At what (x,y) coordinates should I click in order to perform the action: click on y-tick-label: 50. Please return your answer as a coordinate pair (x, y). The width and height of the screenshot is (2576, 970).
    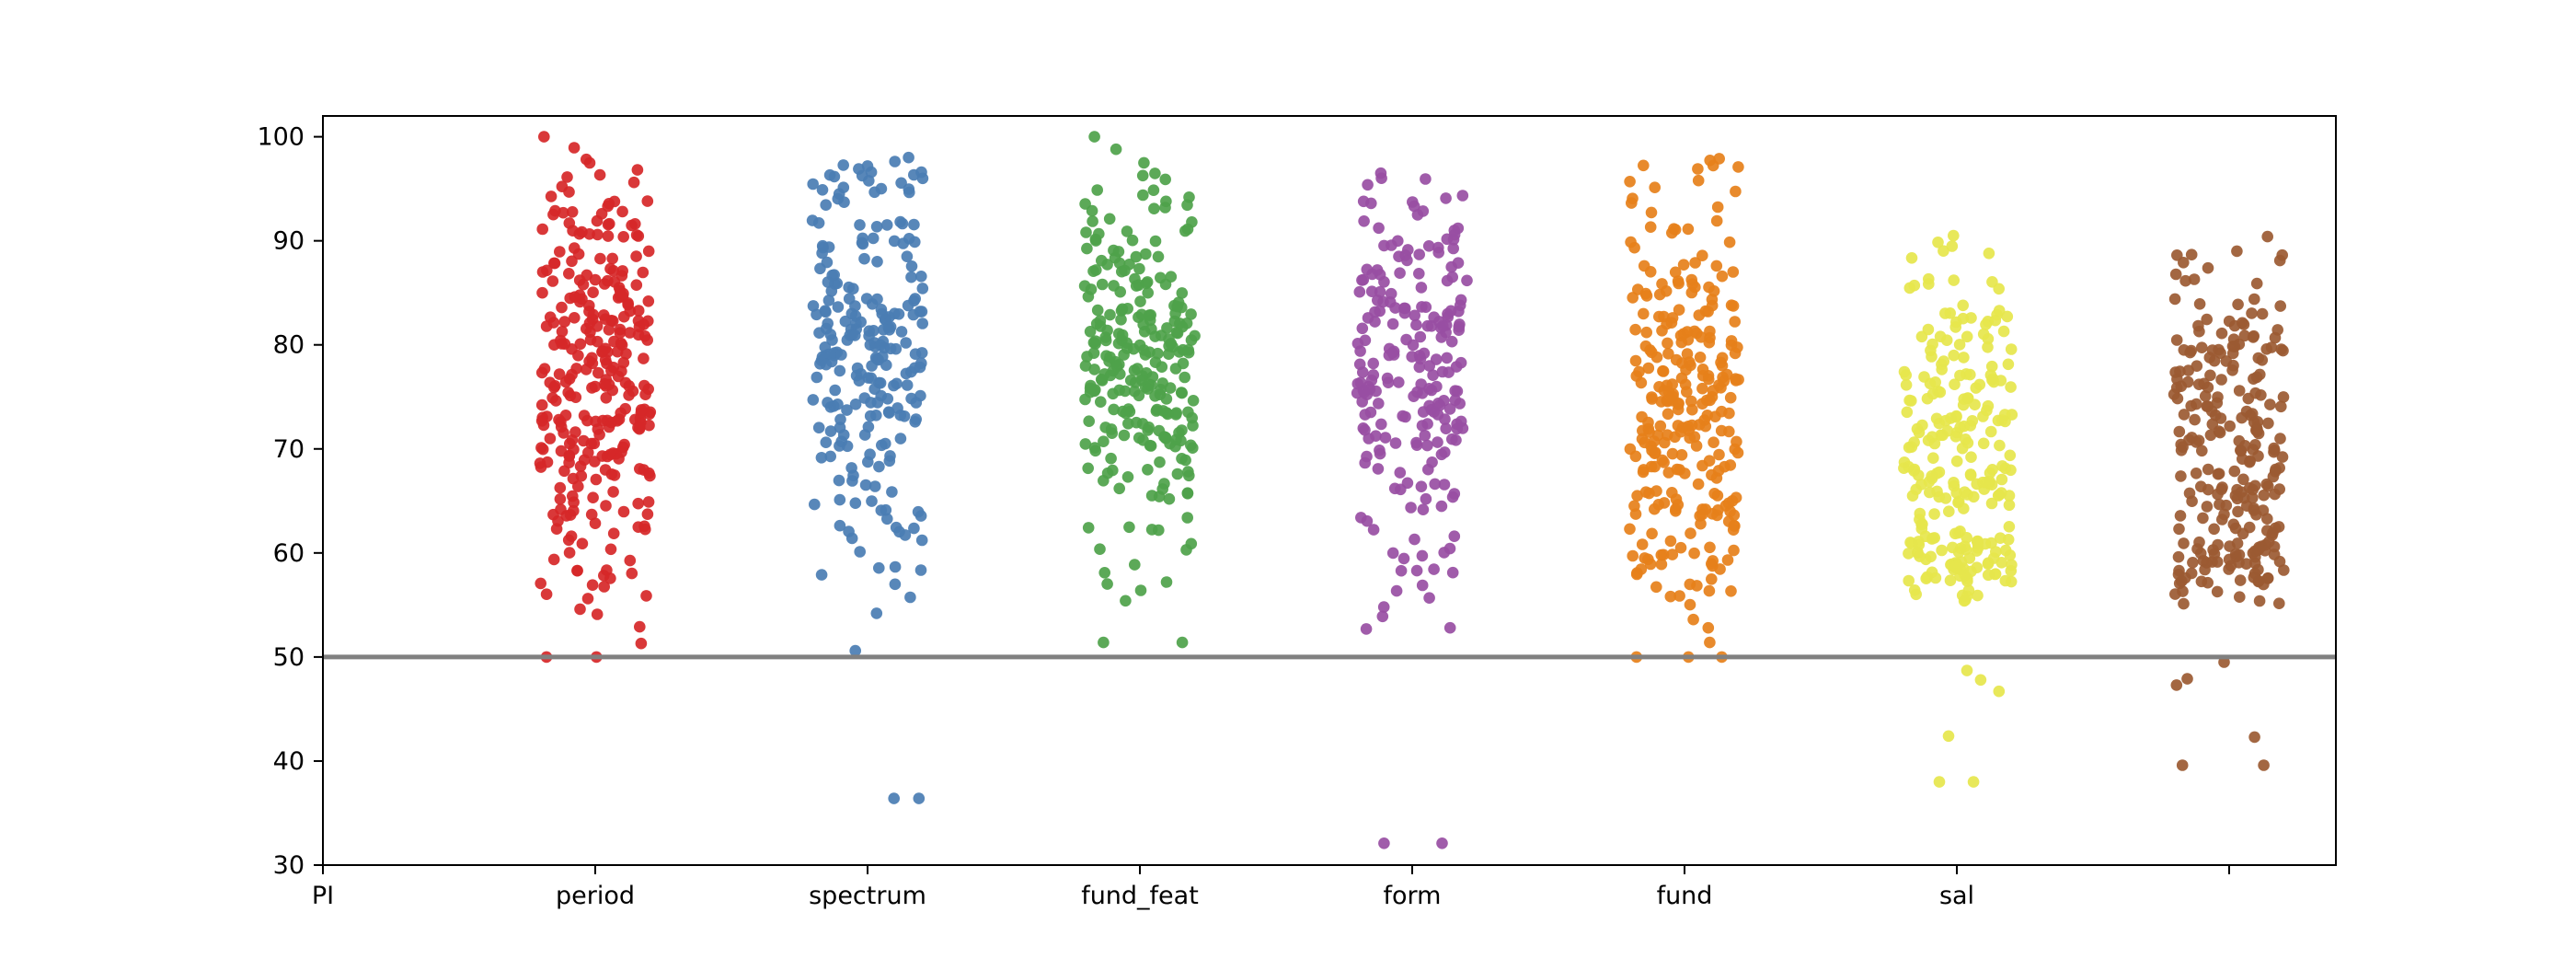
    Looking at the image, I should click on (289, 657).